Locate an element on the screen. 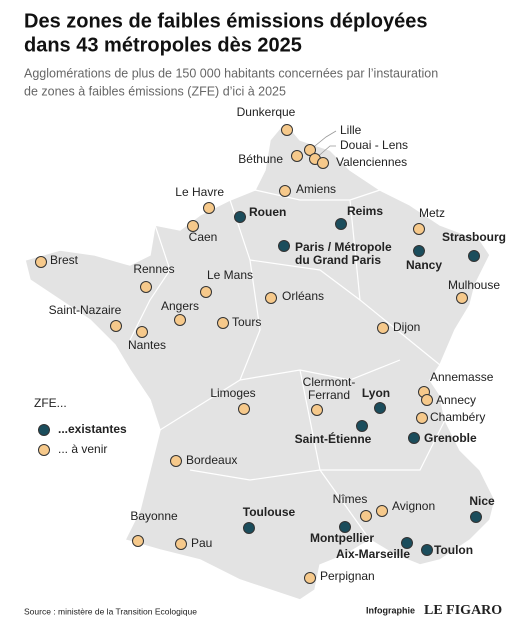 This screenshot has height=632, width=532. legend-label: ... à venir is located at coordinates (82, 449).